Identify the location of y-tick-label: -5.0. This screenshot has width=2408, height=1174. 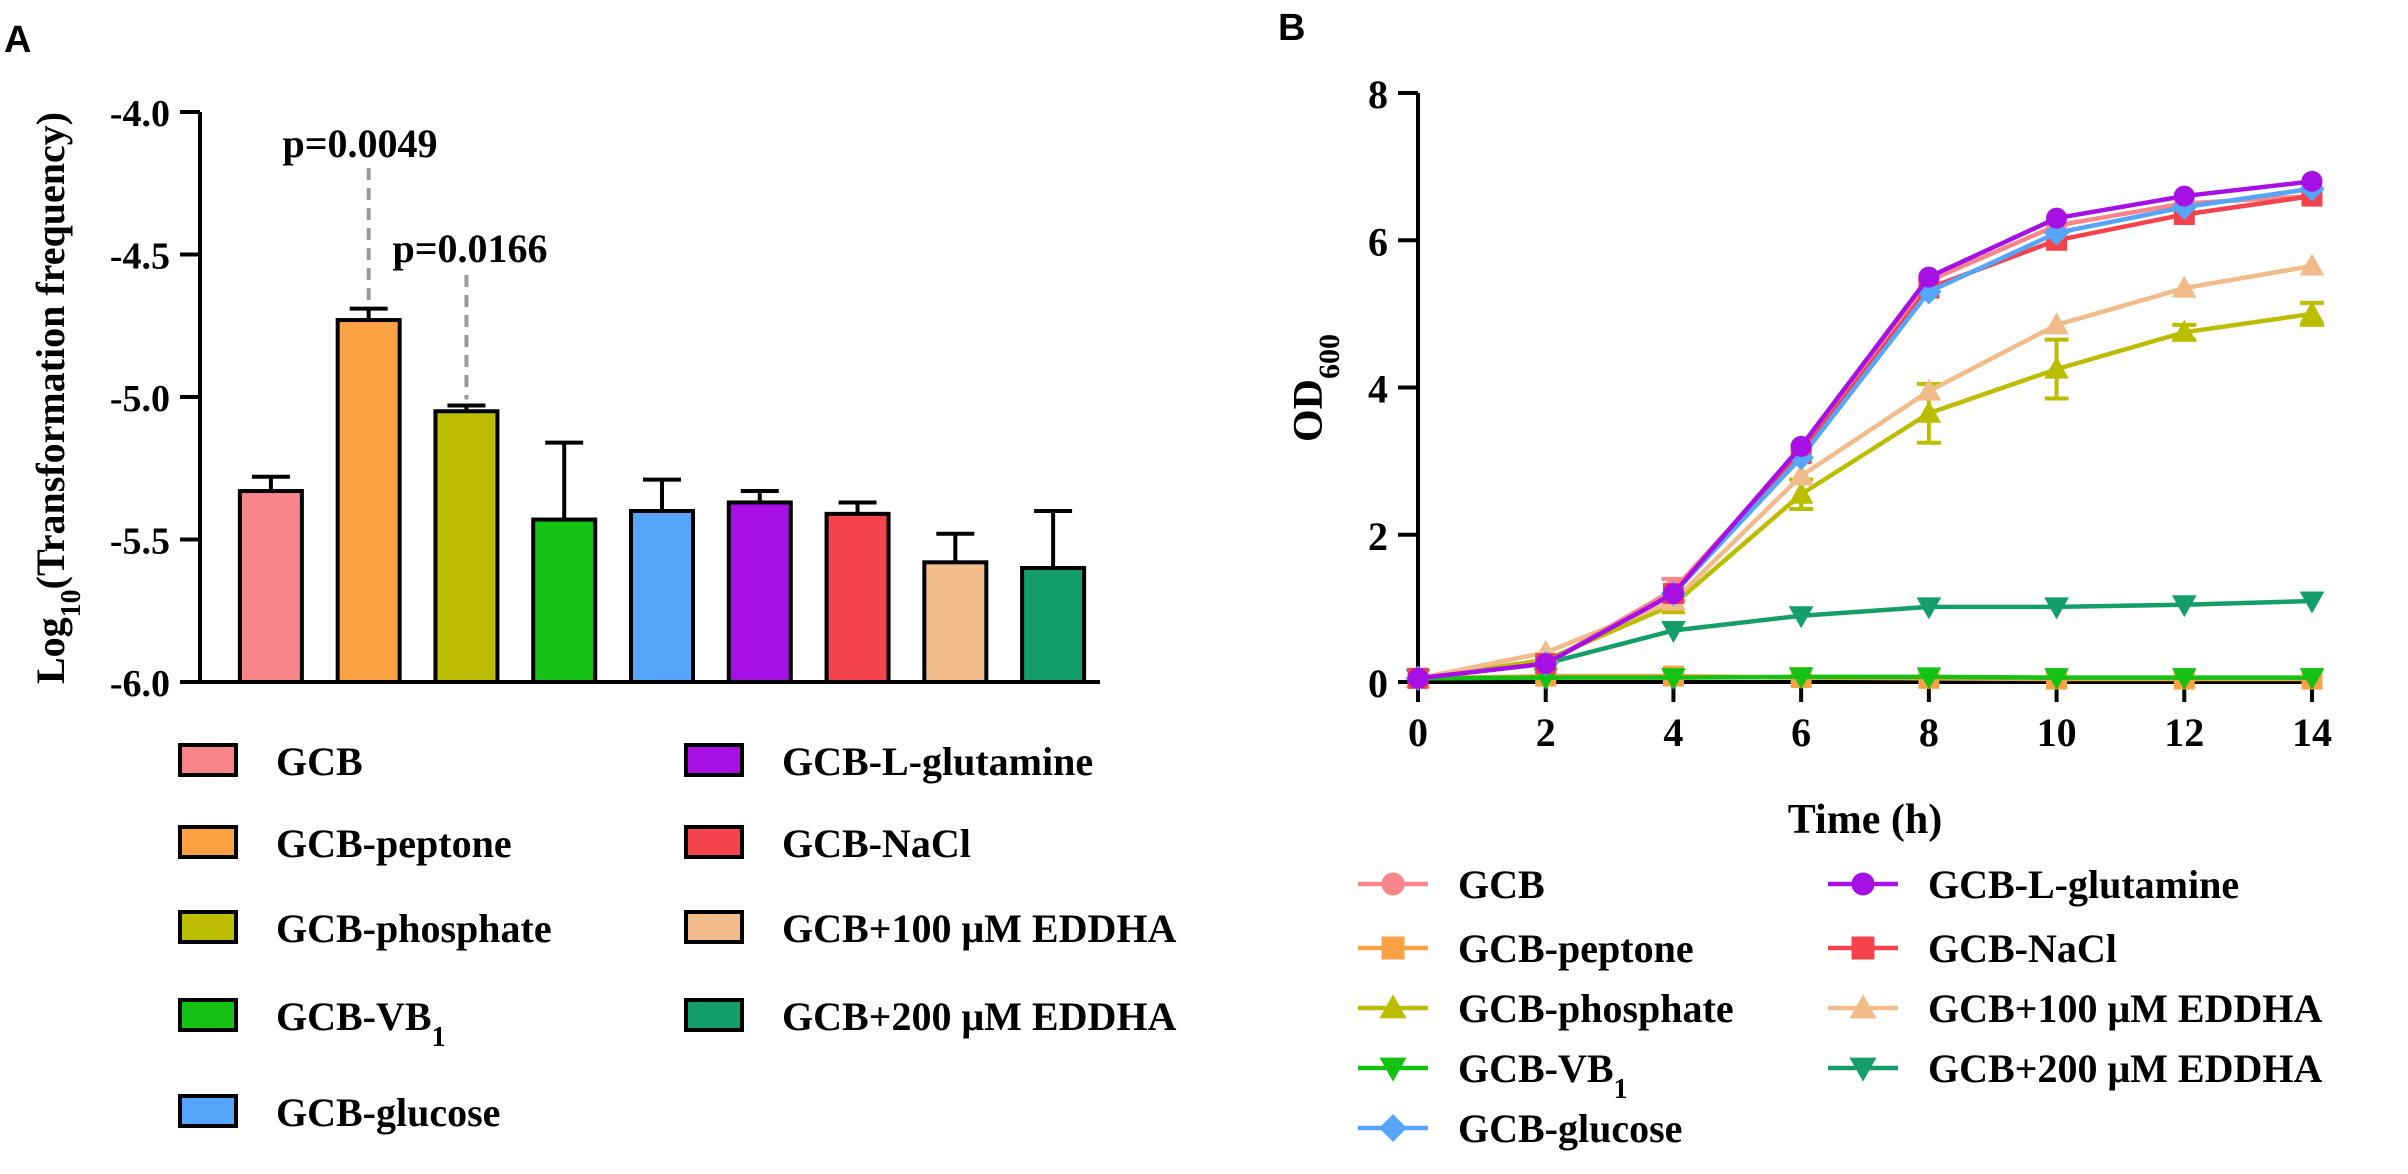
(140, 399).